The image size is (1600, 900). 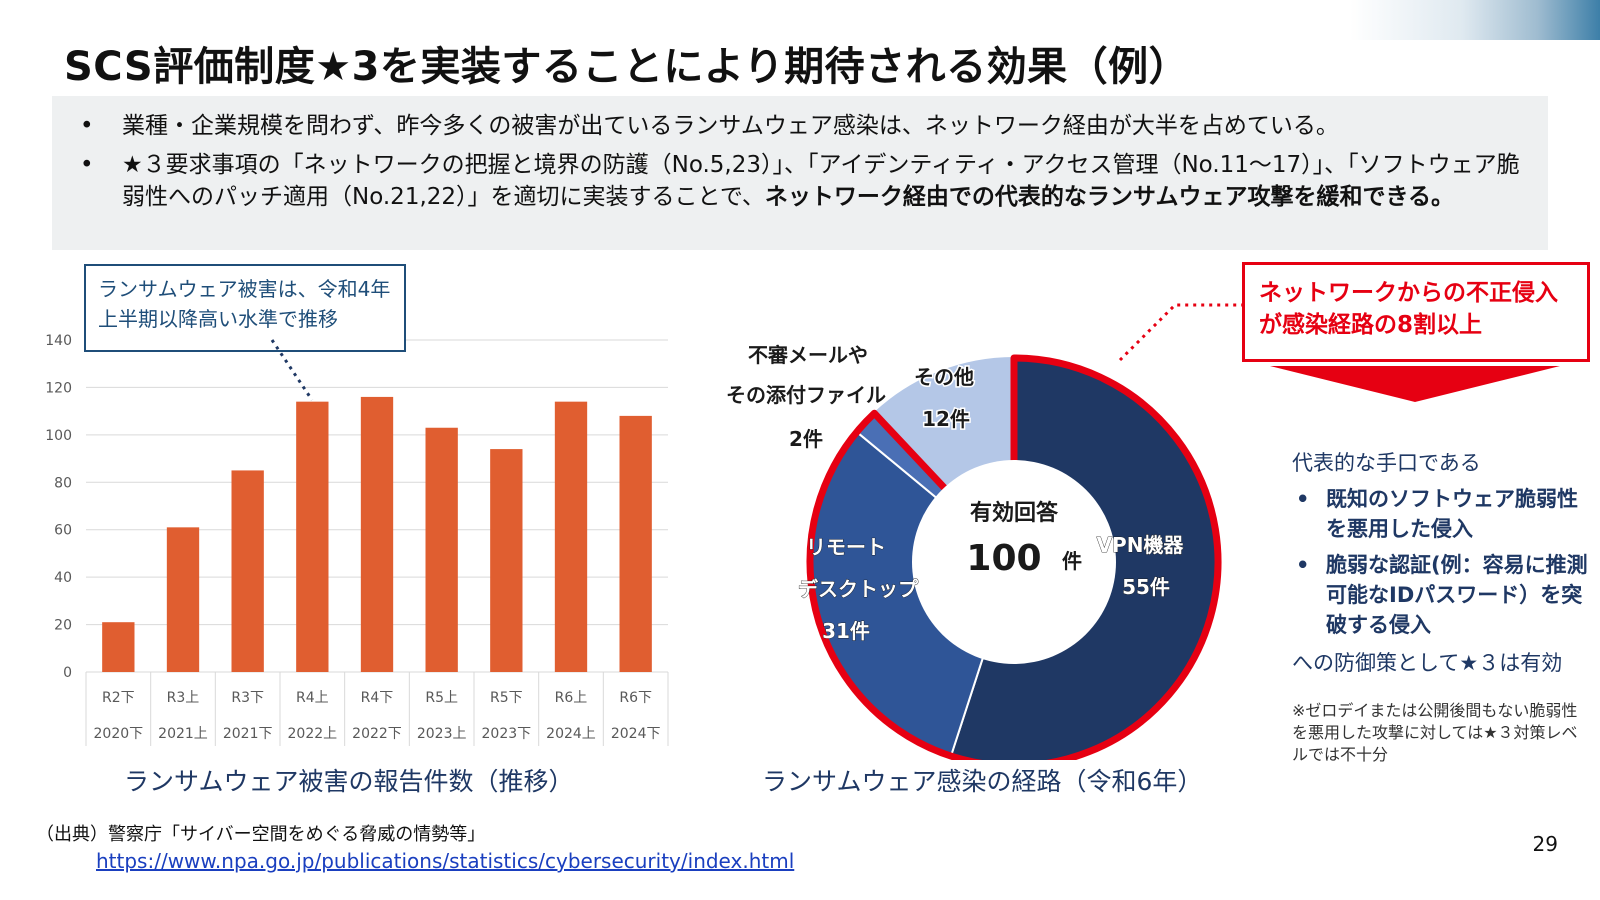 I want to click on network-intrusion-callout: ネットワークからの不正侵入 が感染経路の8割以上, so click(x=1416, y=312).